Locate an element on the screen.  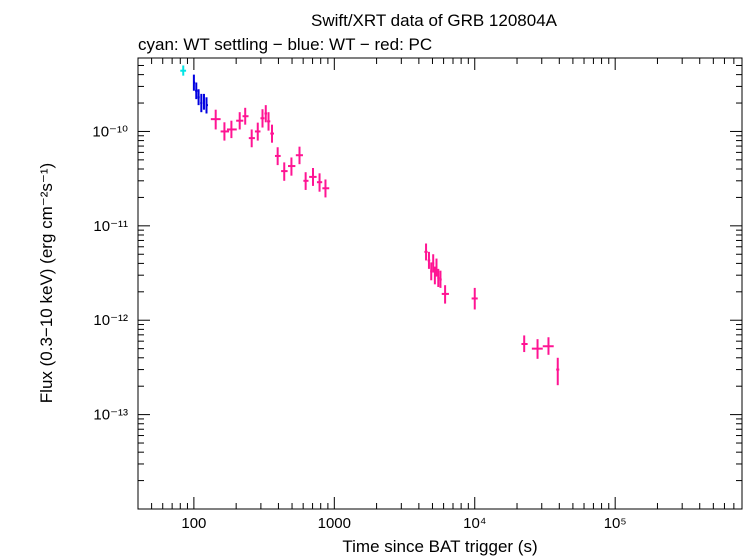
x-axis-label: Time since BAT trigger (s) is located at coordinates (439, 546).